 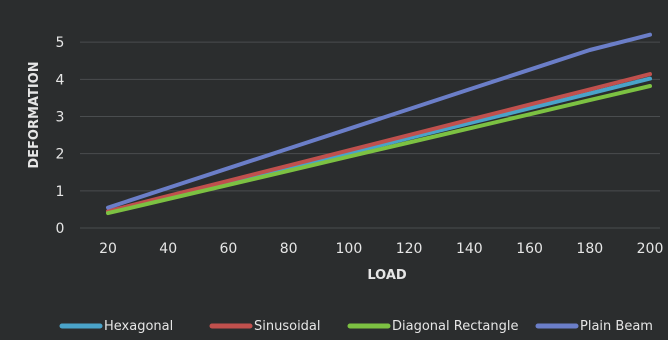 I want to click on x-tick-label-4: 100, so click(x=349, y=249).